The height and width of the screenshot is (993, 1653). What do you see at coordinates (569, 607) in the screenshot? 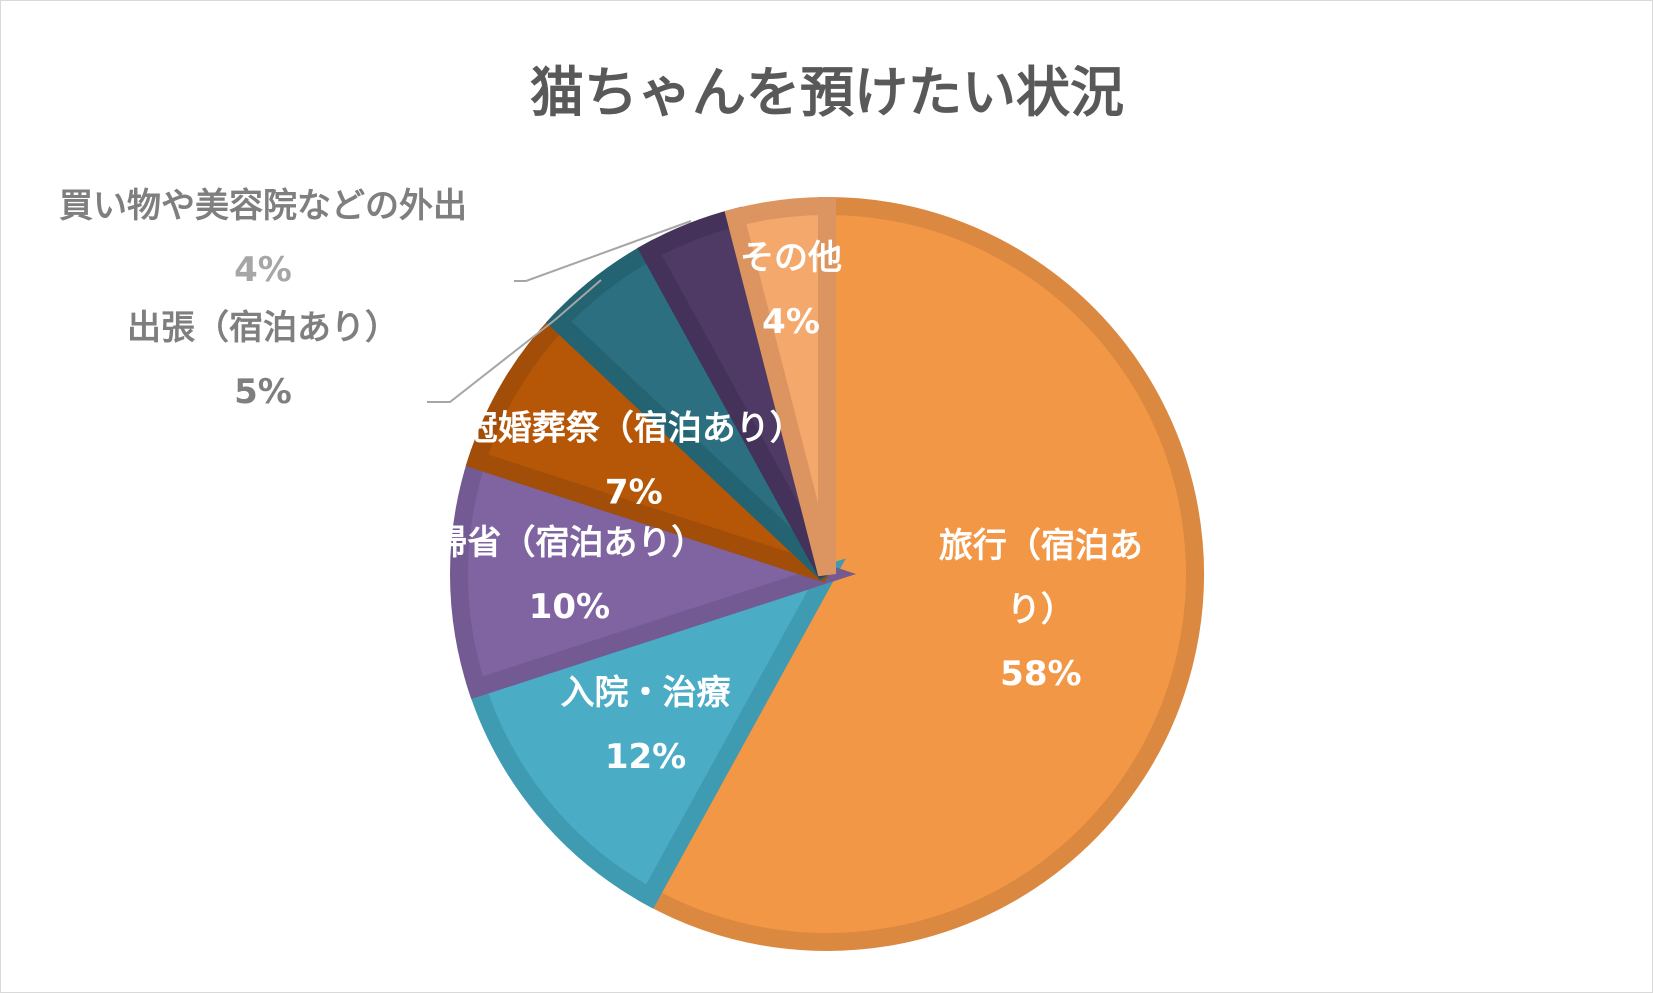
I see `slice-value-label: 10%` at bounding box center [569, 607].